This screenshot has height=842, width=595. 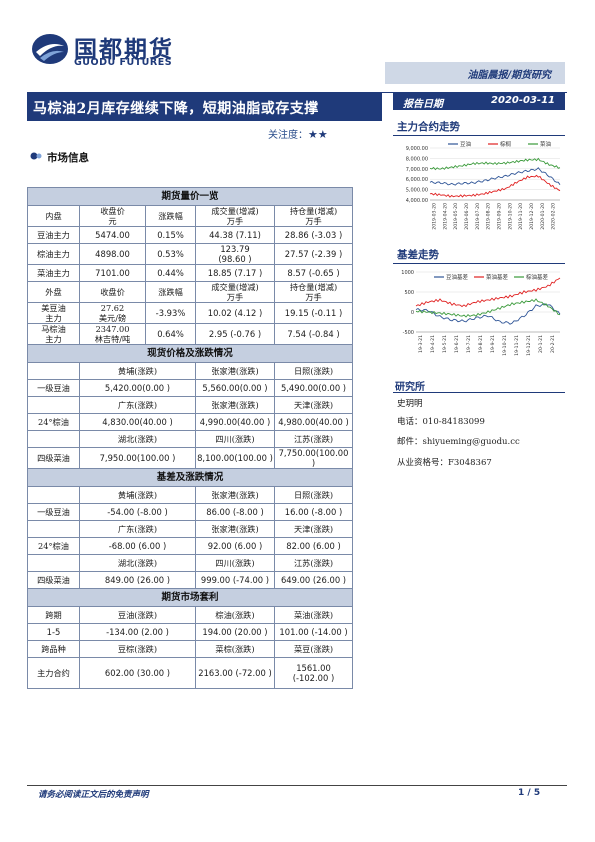 I want to click on table-cell: 收盘价元, so click(x=112, y=216).